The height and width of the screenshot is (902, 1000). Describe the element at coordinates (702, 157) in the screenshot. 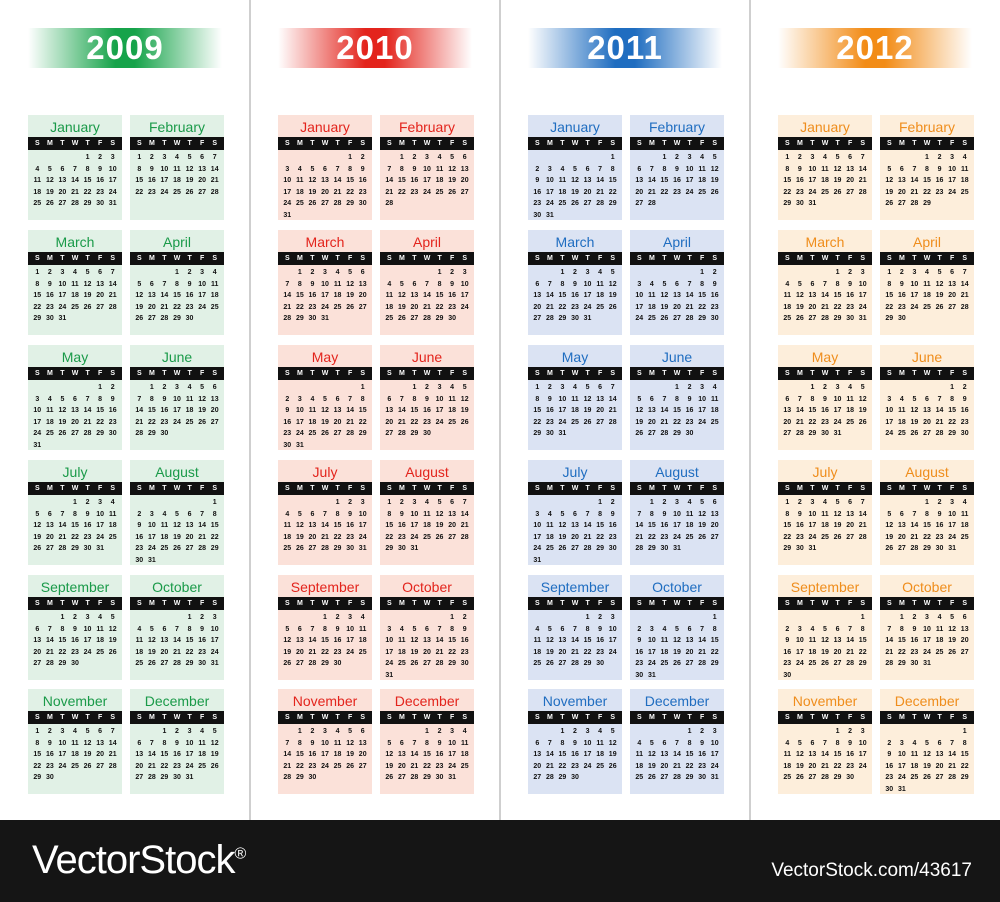

I see `day-cell: 4` at that location.